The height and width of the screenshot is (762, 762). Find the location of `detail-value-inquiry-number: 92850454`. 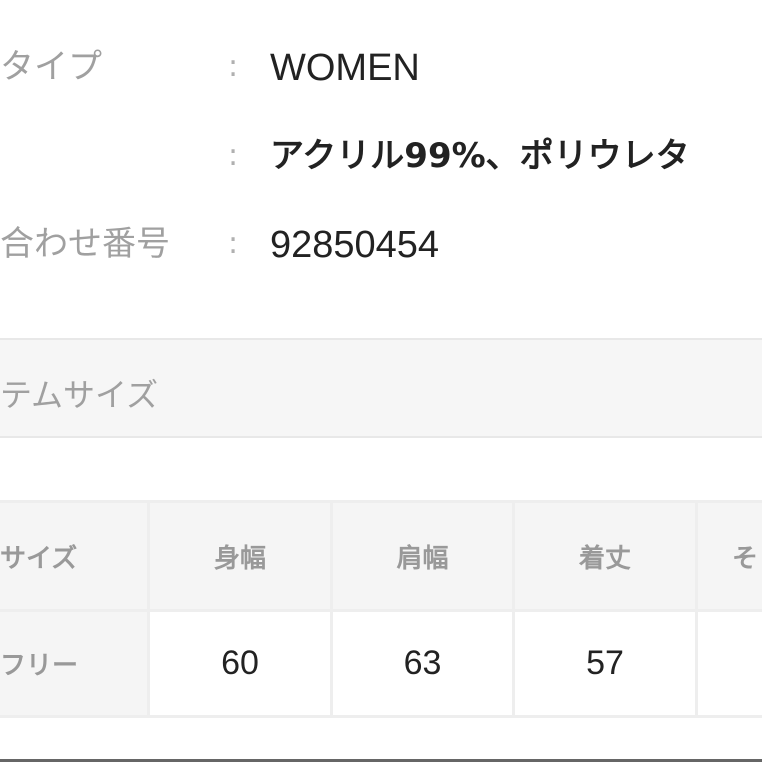

detail-value-inquiry-number: 92850454 is located at coordinates (355, 245).